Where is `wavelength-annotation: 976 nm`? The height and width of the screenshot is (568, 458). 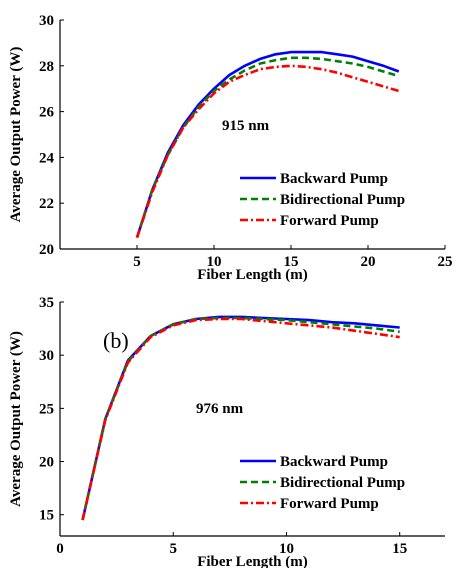 wavelength-annotation: 976 nm is located at coordinates (220, 409).